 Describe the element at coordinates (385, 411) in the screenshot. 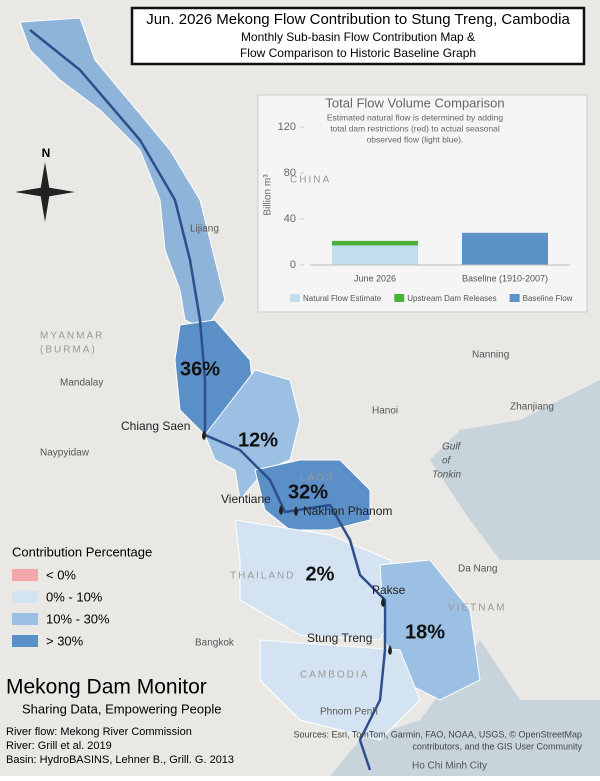

I see `place-label: Hanoi` at that location.